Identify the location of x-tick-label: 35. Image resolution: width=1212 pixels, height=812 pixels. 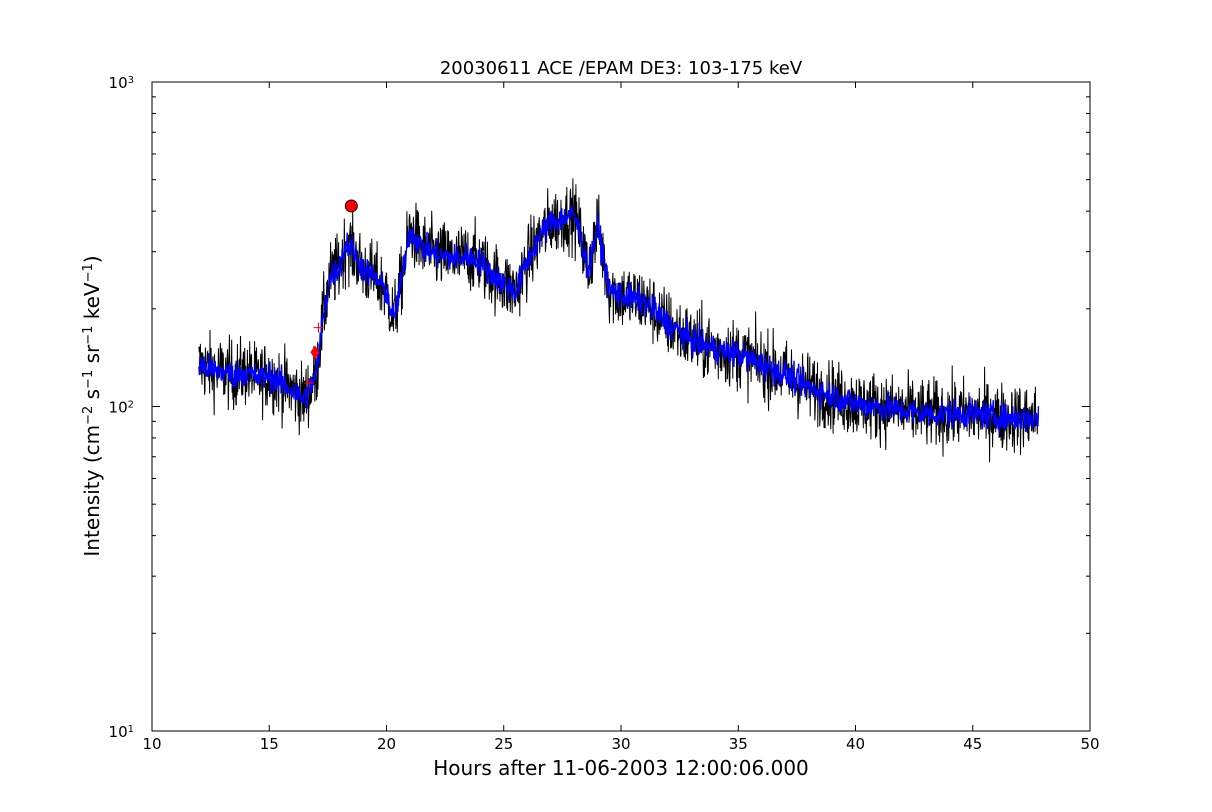
(738, 744).